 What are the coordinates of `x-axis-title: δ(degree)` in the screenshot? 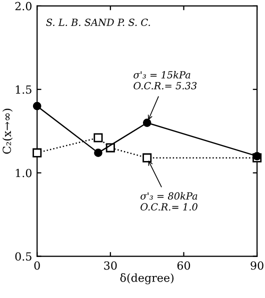 It's located at (147, 278).